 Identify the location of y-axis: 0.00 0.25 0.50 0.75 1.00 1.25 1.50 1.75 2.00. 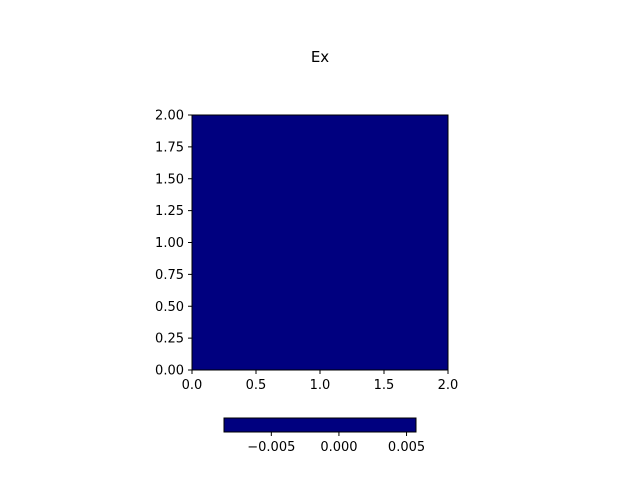
(173, 244).